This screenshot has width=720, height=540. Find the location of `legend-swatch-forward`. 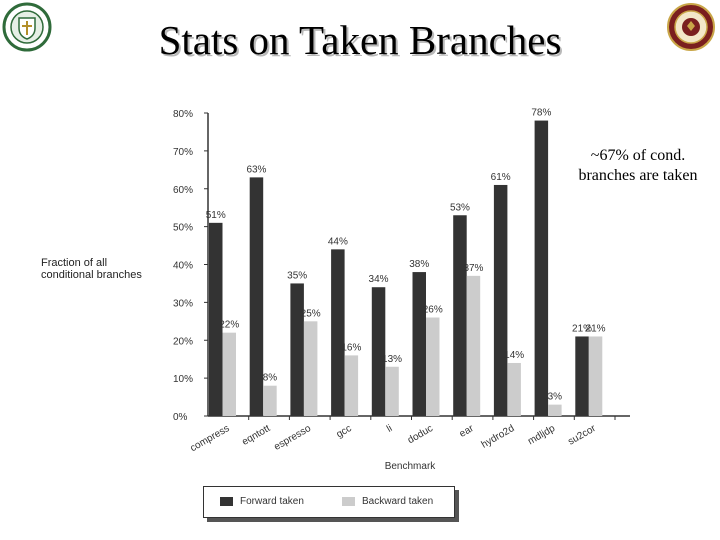

legend-swatch-forward is located at coordinates (226, 501).